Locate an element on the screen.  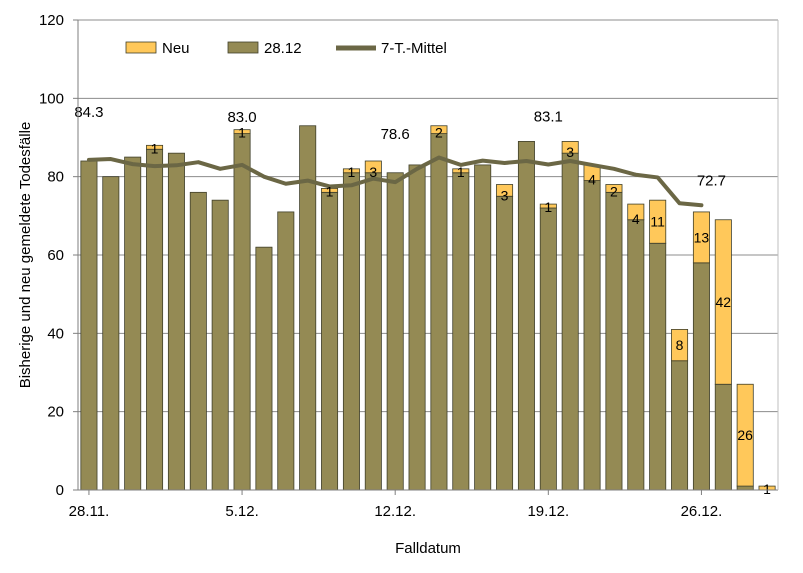
y-tick-label: 80 is located at coordinates (55, 177).